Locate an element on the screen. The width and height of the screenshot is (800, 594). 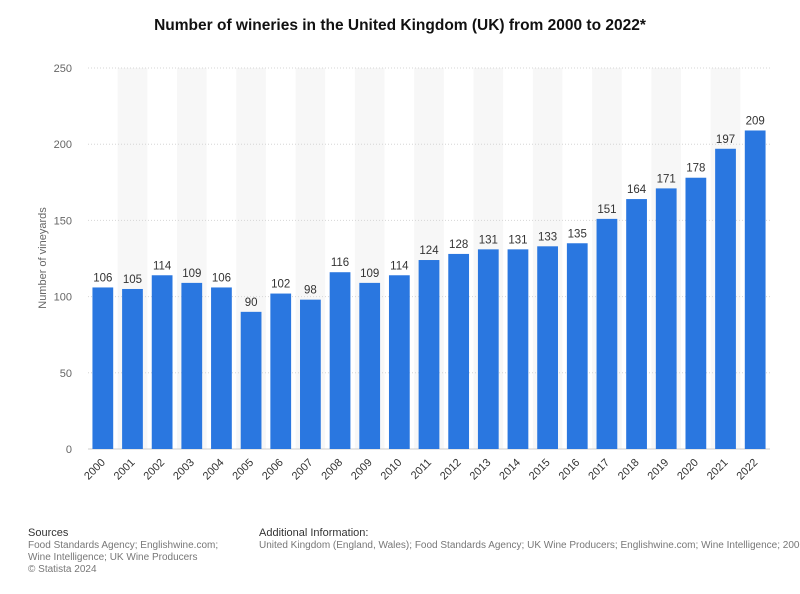
x-tick-label: 2021 is located at coordinates (718, 470).